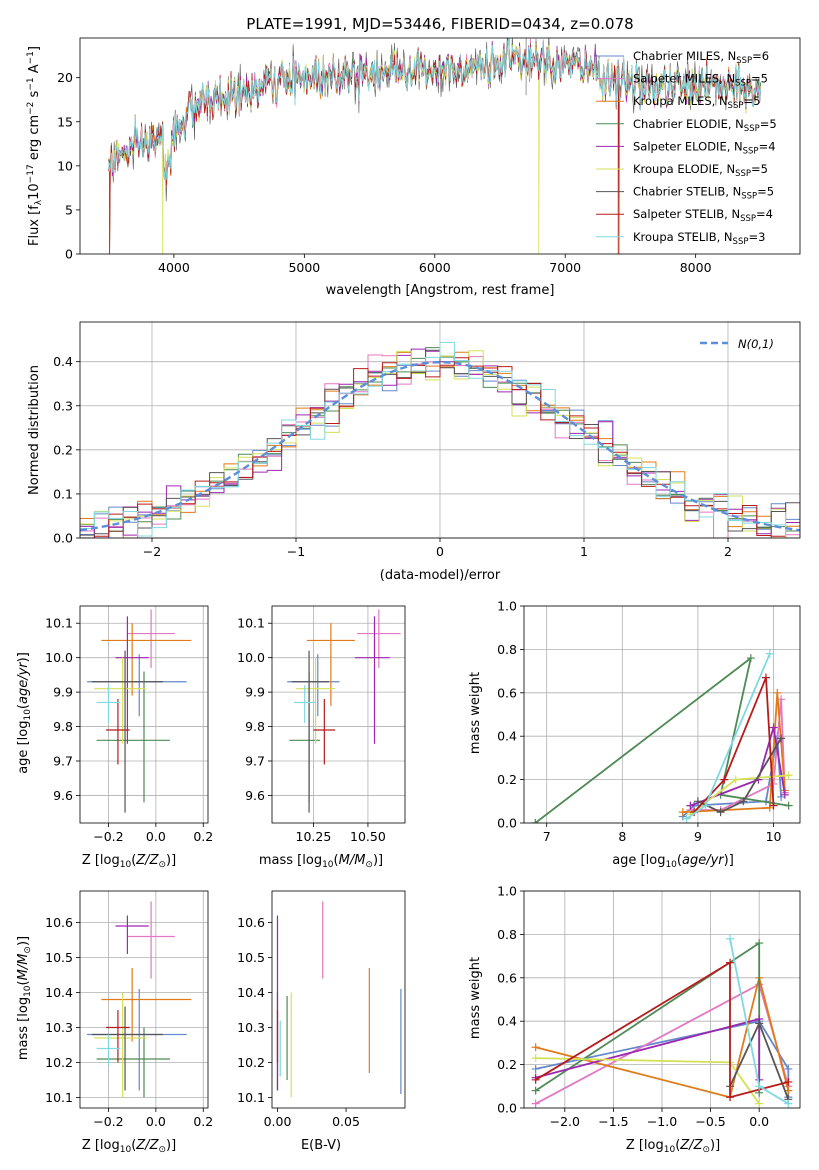 The height and width of the screenshot is (1170, 819). Describe the element at coordinates (662, 1121) in the screenshot. I see `tick-label-x: −1.0` at that location.